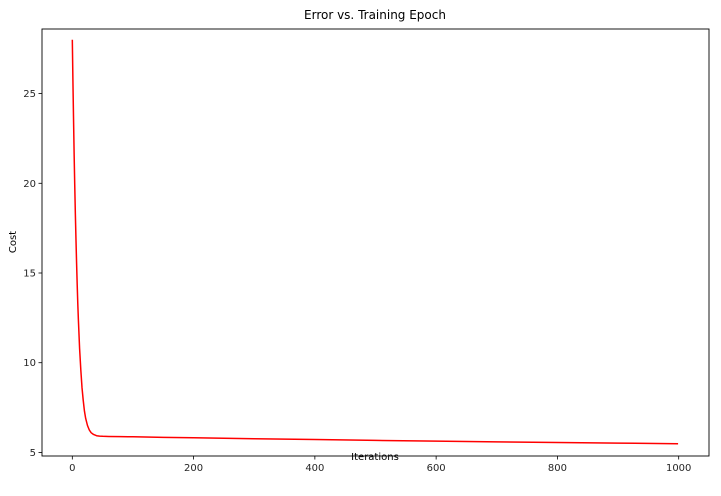 The width and height of the screenshot is (721, 496). I want to click on chart-title: Error vs. Training Epoch, so click(375, 15).